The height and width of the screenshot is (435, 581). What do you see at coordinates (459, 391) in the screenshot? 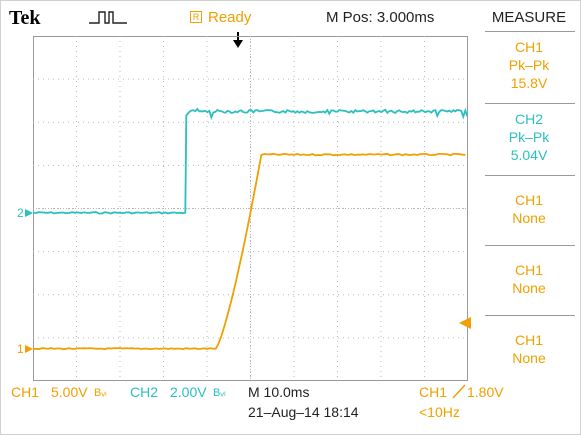
I see `rising-edge-icon` at bounding box center [459, 391].